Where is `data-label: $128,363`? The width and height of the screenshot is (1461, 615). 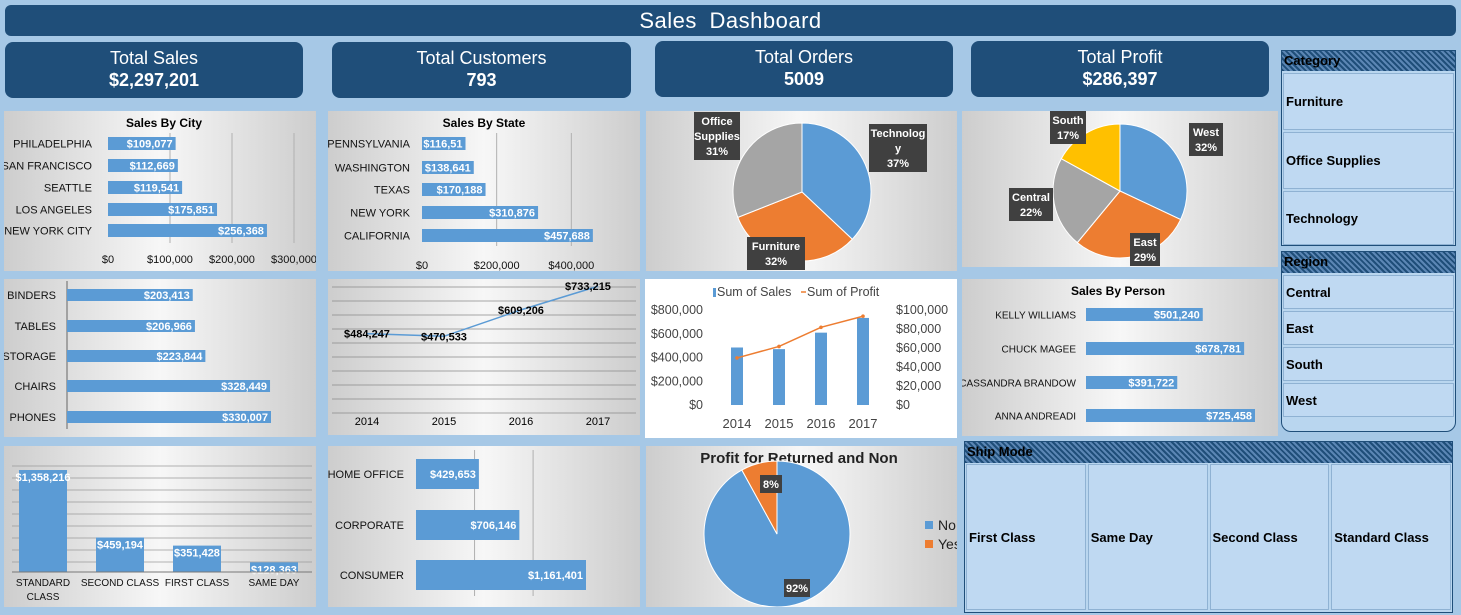 data-label: $128,363 is located at coordinates (274, 570).